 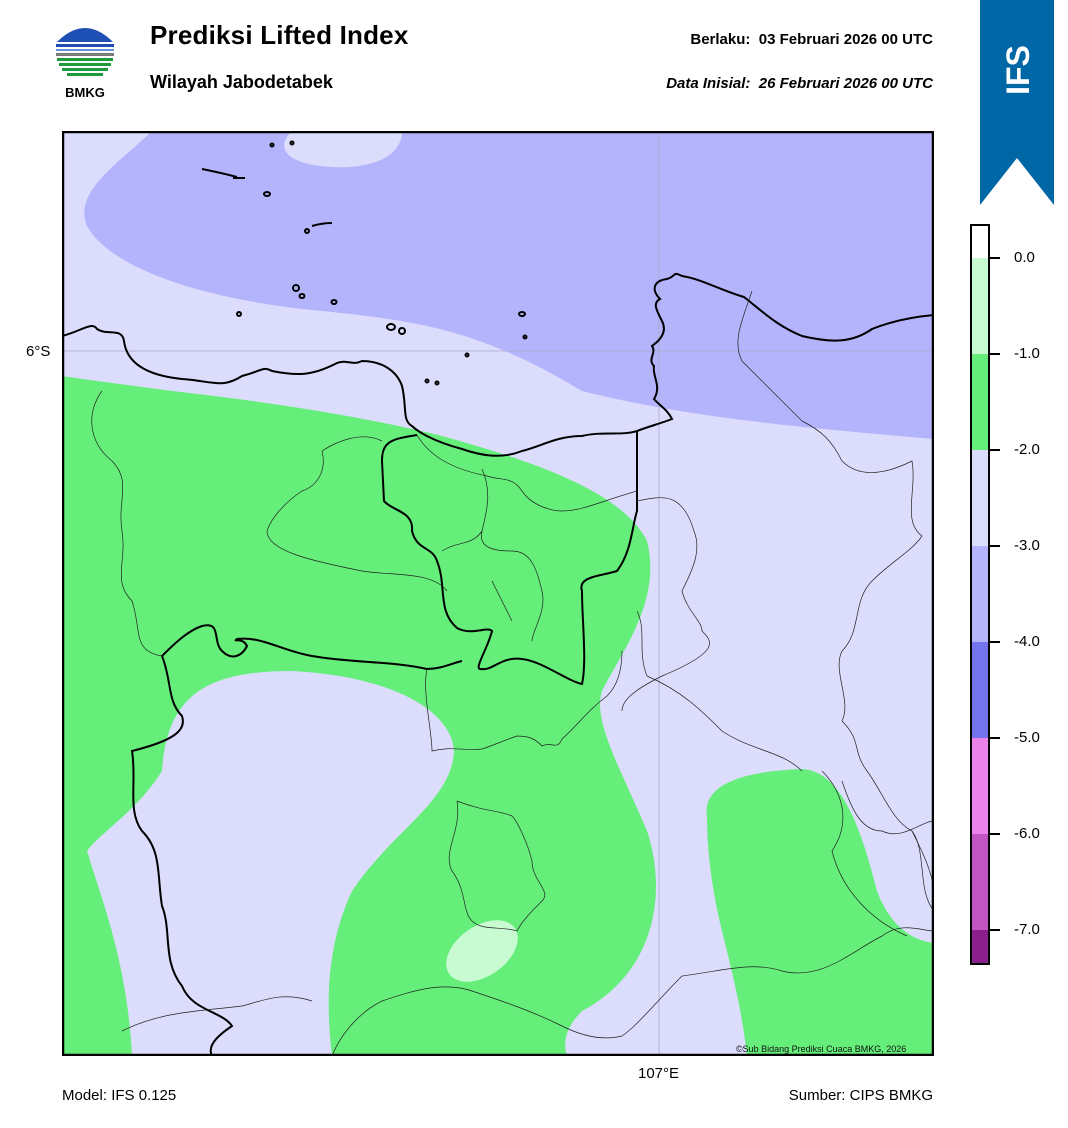 I want to click on province-boundary, so click(x=509, y=558).